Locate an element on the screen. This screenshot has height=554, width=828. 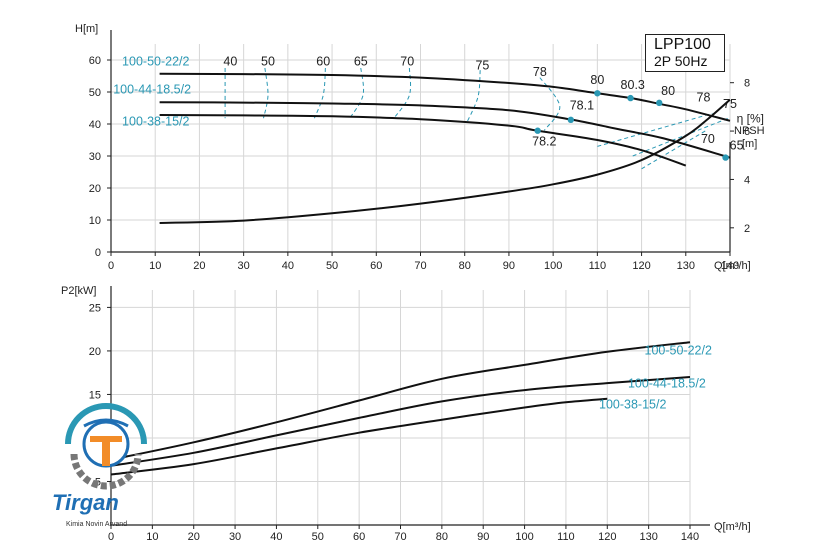
npsh-tick-label: 8 is located at coordinates (747, 84).